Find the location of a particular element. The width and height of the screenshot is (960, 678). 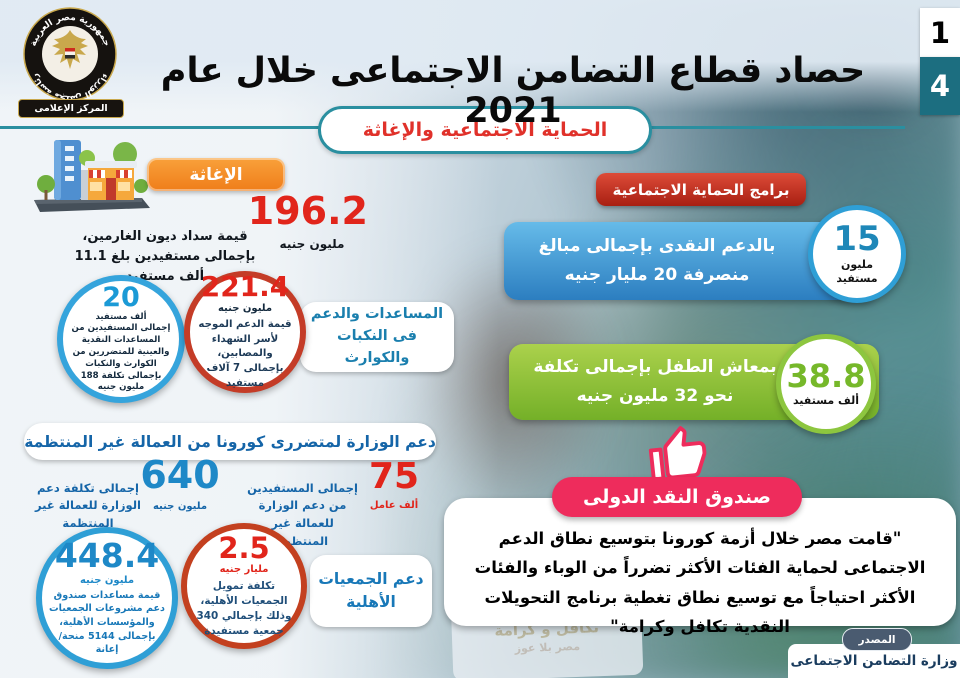

stat-value: 2.5 is located at coordinates (244, 547).